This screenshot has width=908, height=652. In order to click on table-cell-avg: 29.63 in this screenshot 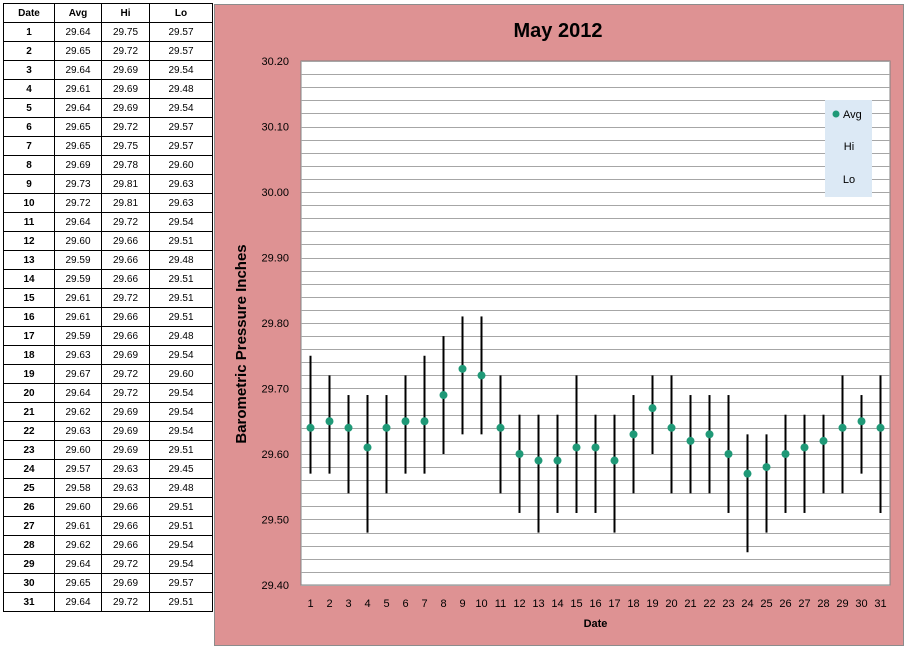, I will do `click(78, 355)`.